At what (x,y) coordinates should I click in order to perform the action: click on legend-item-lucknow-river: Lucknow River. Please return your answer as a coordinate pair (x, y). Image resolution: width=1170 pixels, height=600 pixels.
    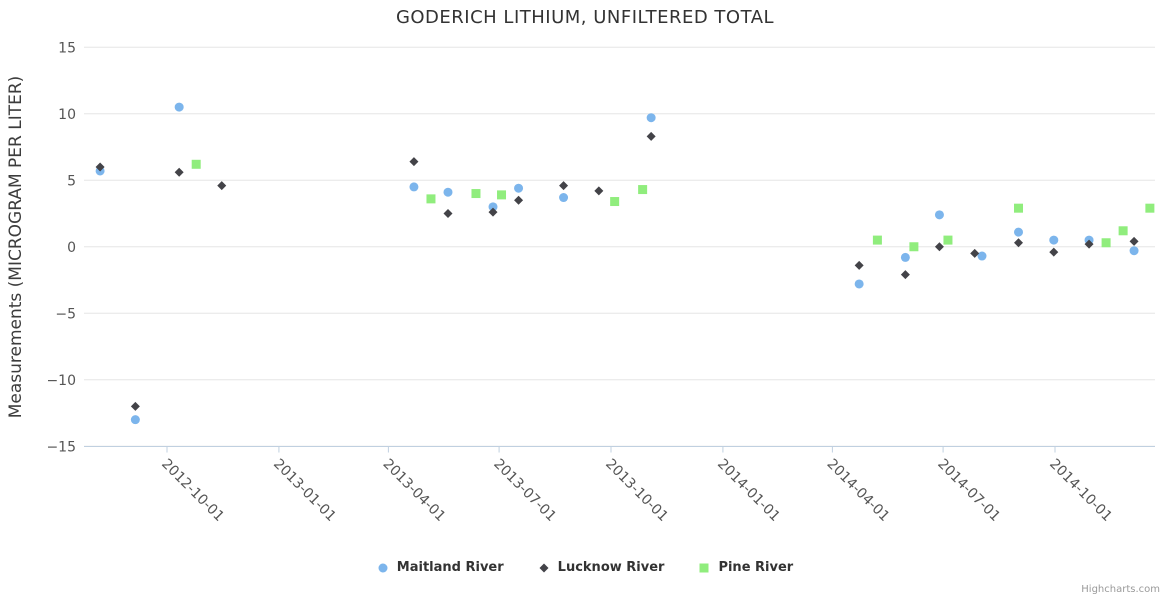
    Looking at the image, I should click on (601, 567).